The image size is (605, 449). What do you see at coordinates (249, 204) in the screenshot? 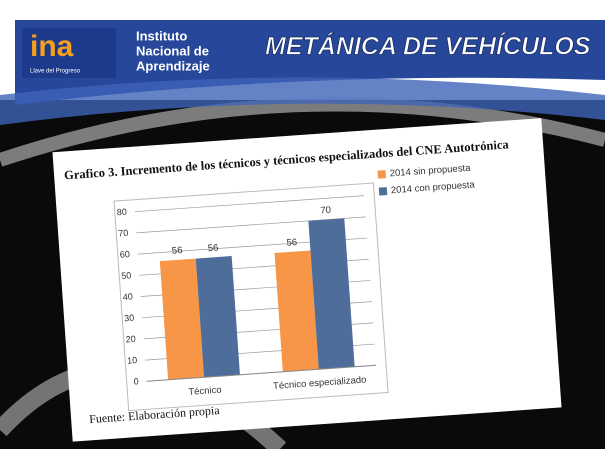
I see `grid-line` at bounding box center [249, 204].